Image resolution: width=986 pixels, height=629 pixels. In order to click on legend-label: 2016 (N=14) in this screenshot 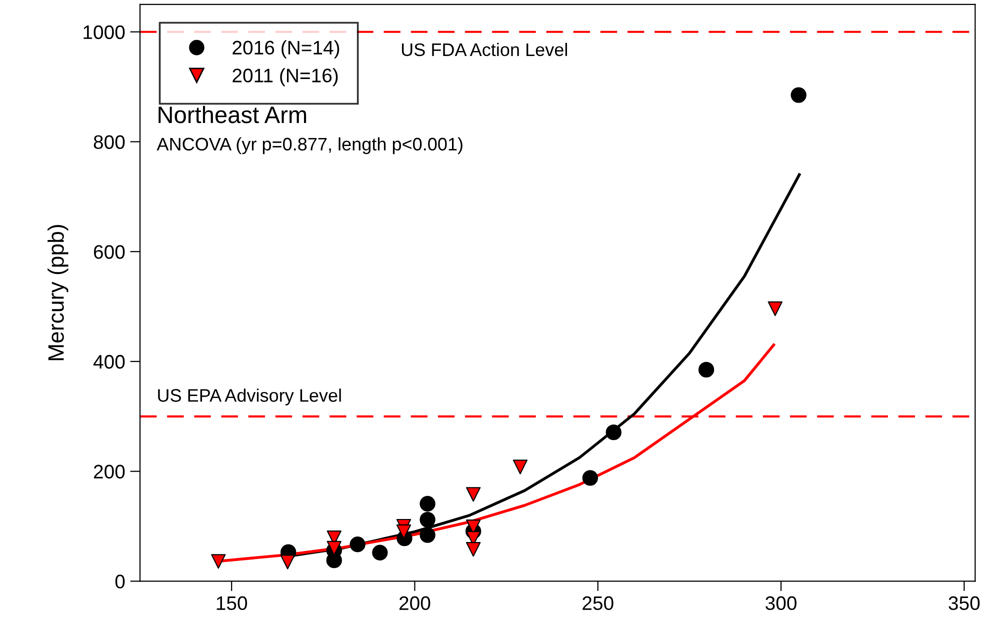, I will do `click(286, 49)`.